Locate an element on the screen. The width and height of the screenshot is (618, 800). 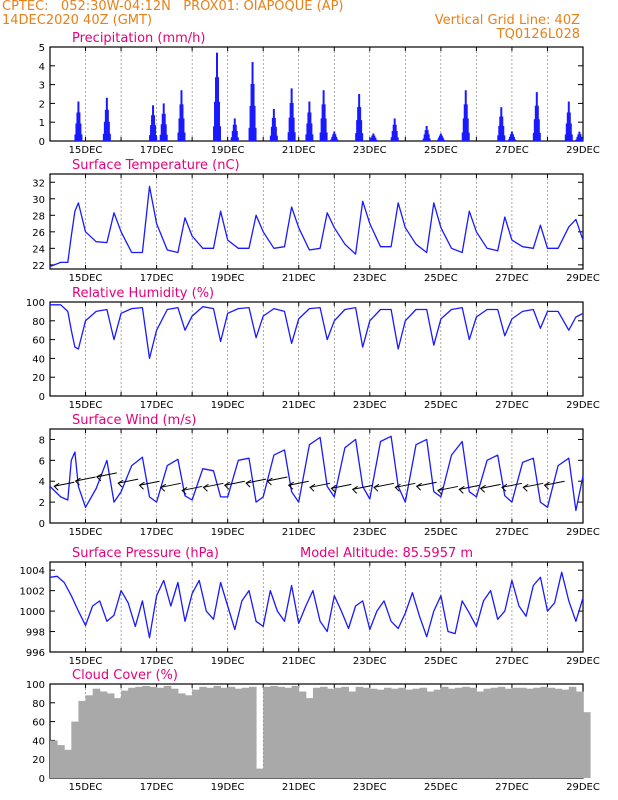
y-tick-label: 6 is located at coordinates (42, 461).